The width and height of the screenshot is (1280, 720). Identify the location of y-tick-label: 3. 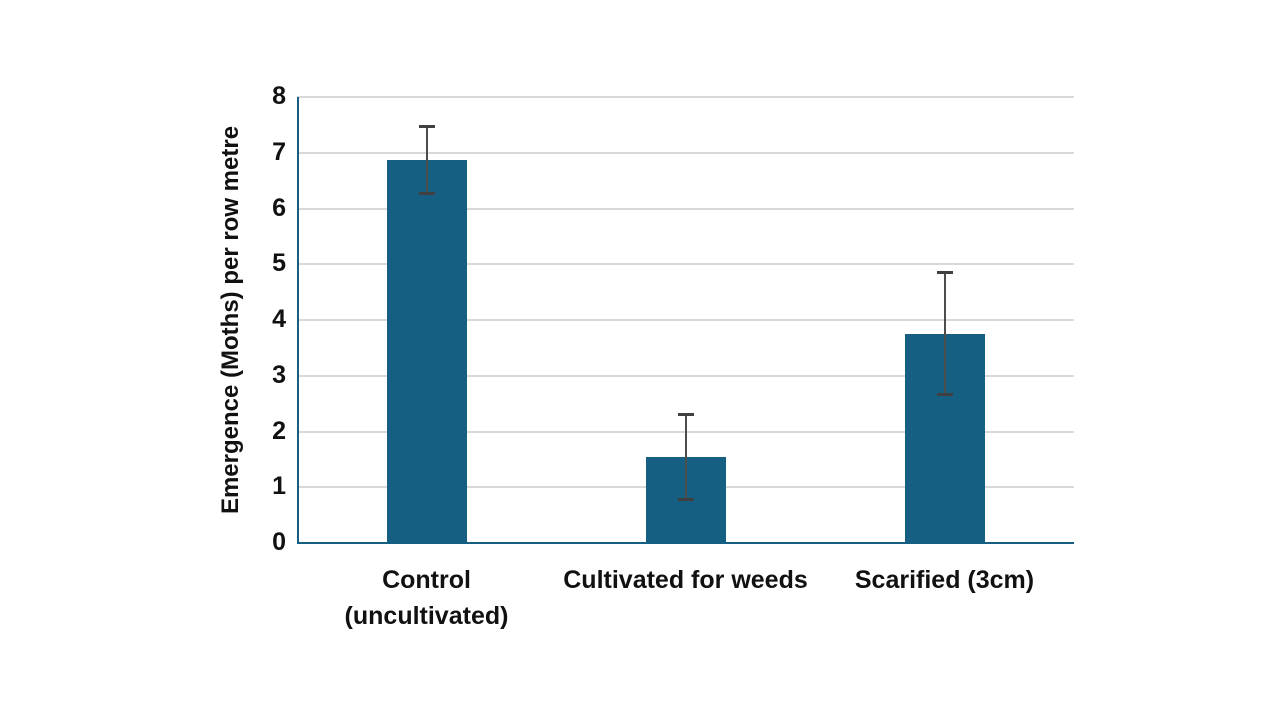
(279, 374).